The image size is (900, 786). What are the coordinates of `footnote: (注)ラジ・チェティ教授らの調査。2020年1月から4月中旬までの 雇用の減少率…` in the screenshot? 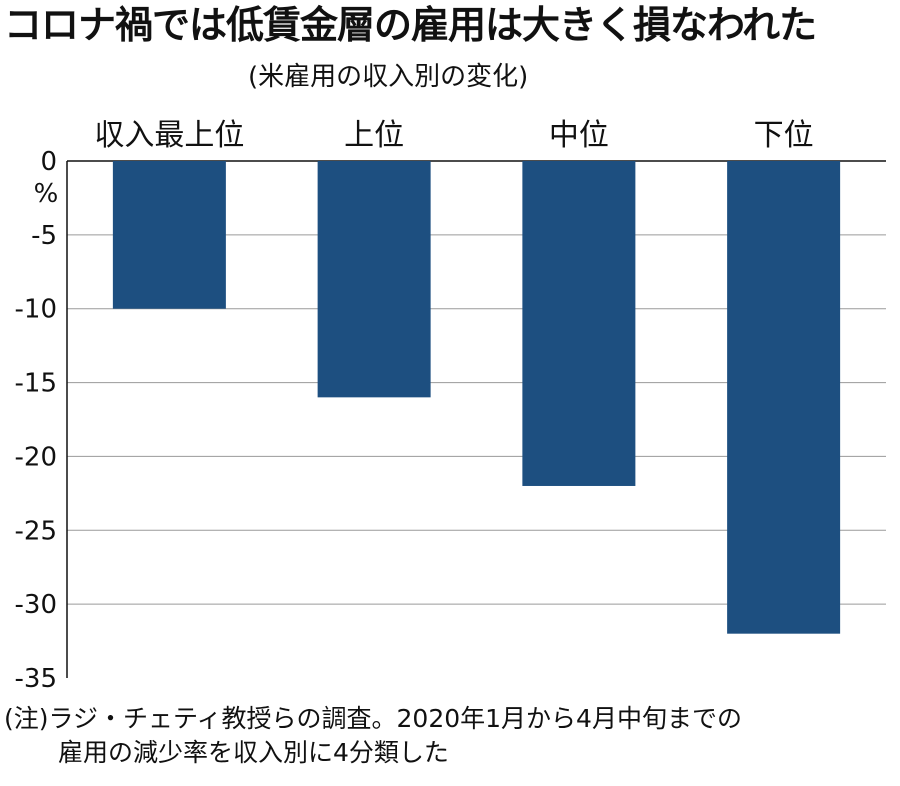 It's located at (373, 736).